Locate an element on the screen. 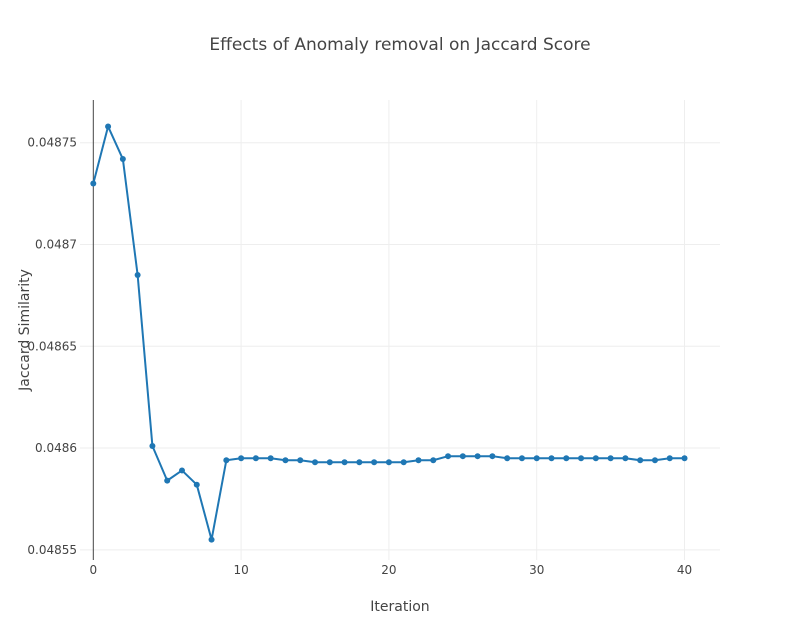  y-axis-title: Jaccard Similarity is located at coordinates (25, 330).